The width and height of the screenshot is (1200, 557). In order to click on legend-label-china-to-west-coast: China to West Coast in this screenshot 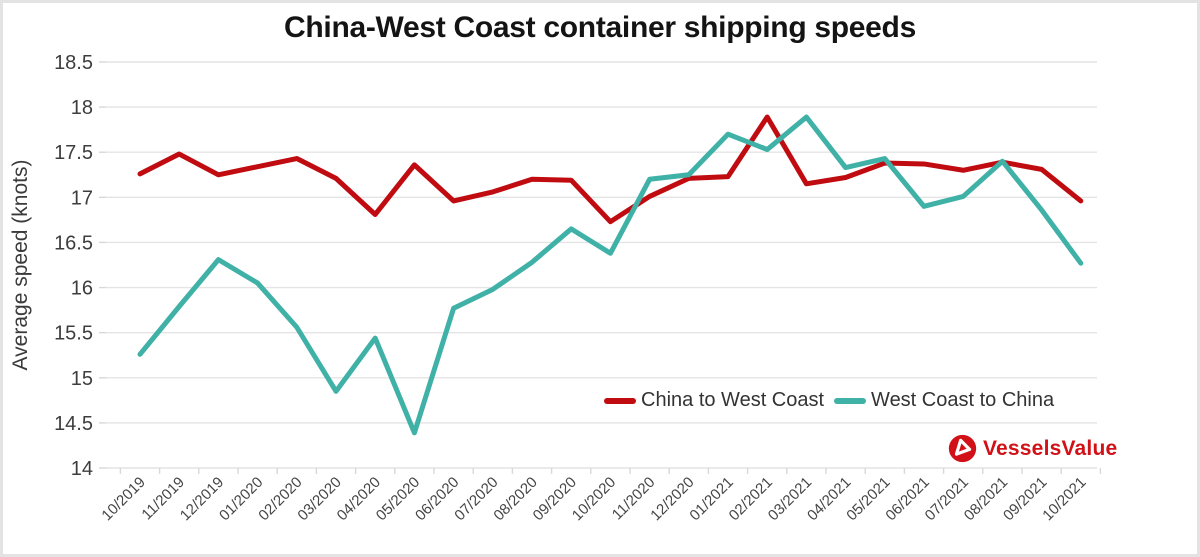, I will do `click(733, 400)`.